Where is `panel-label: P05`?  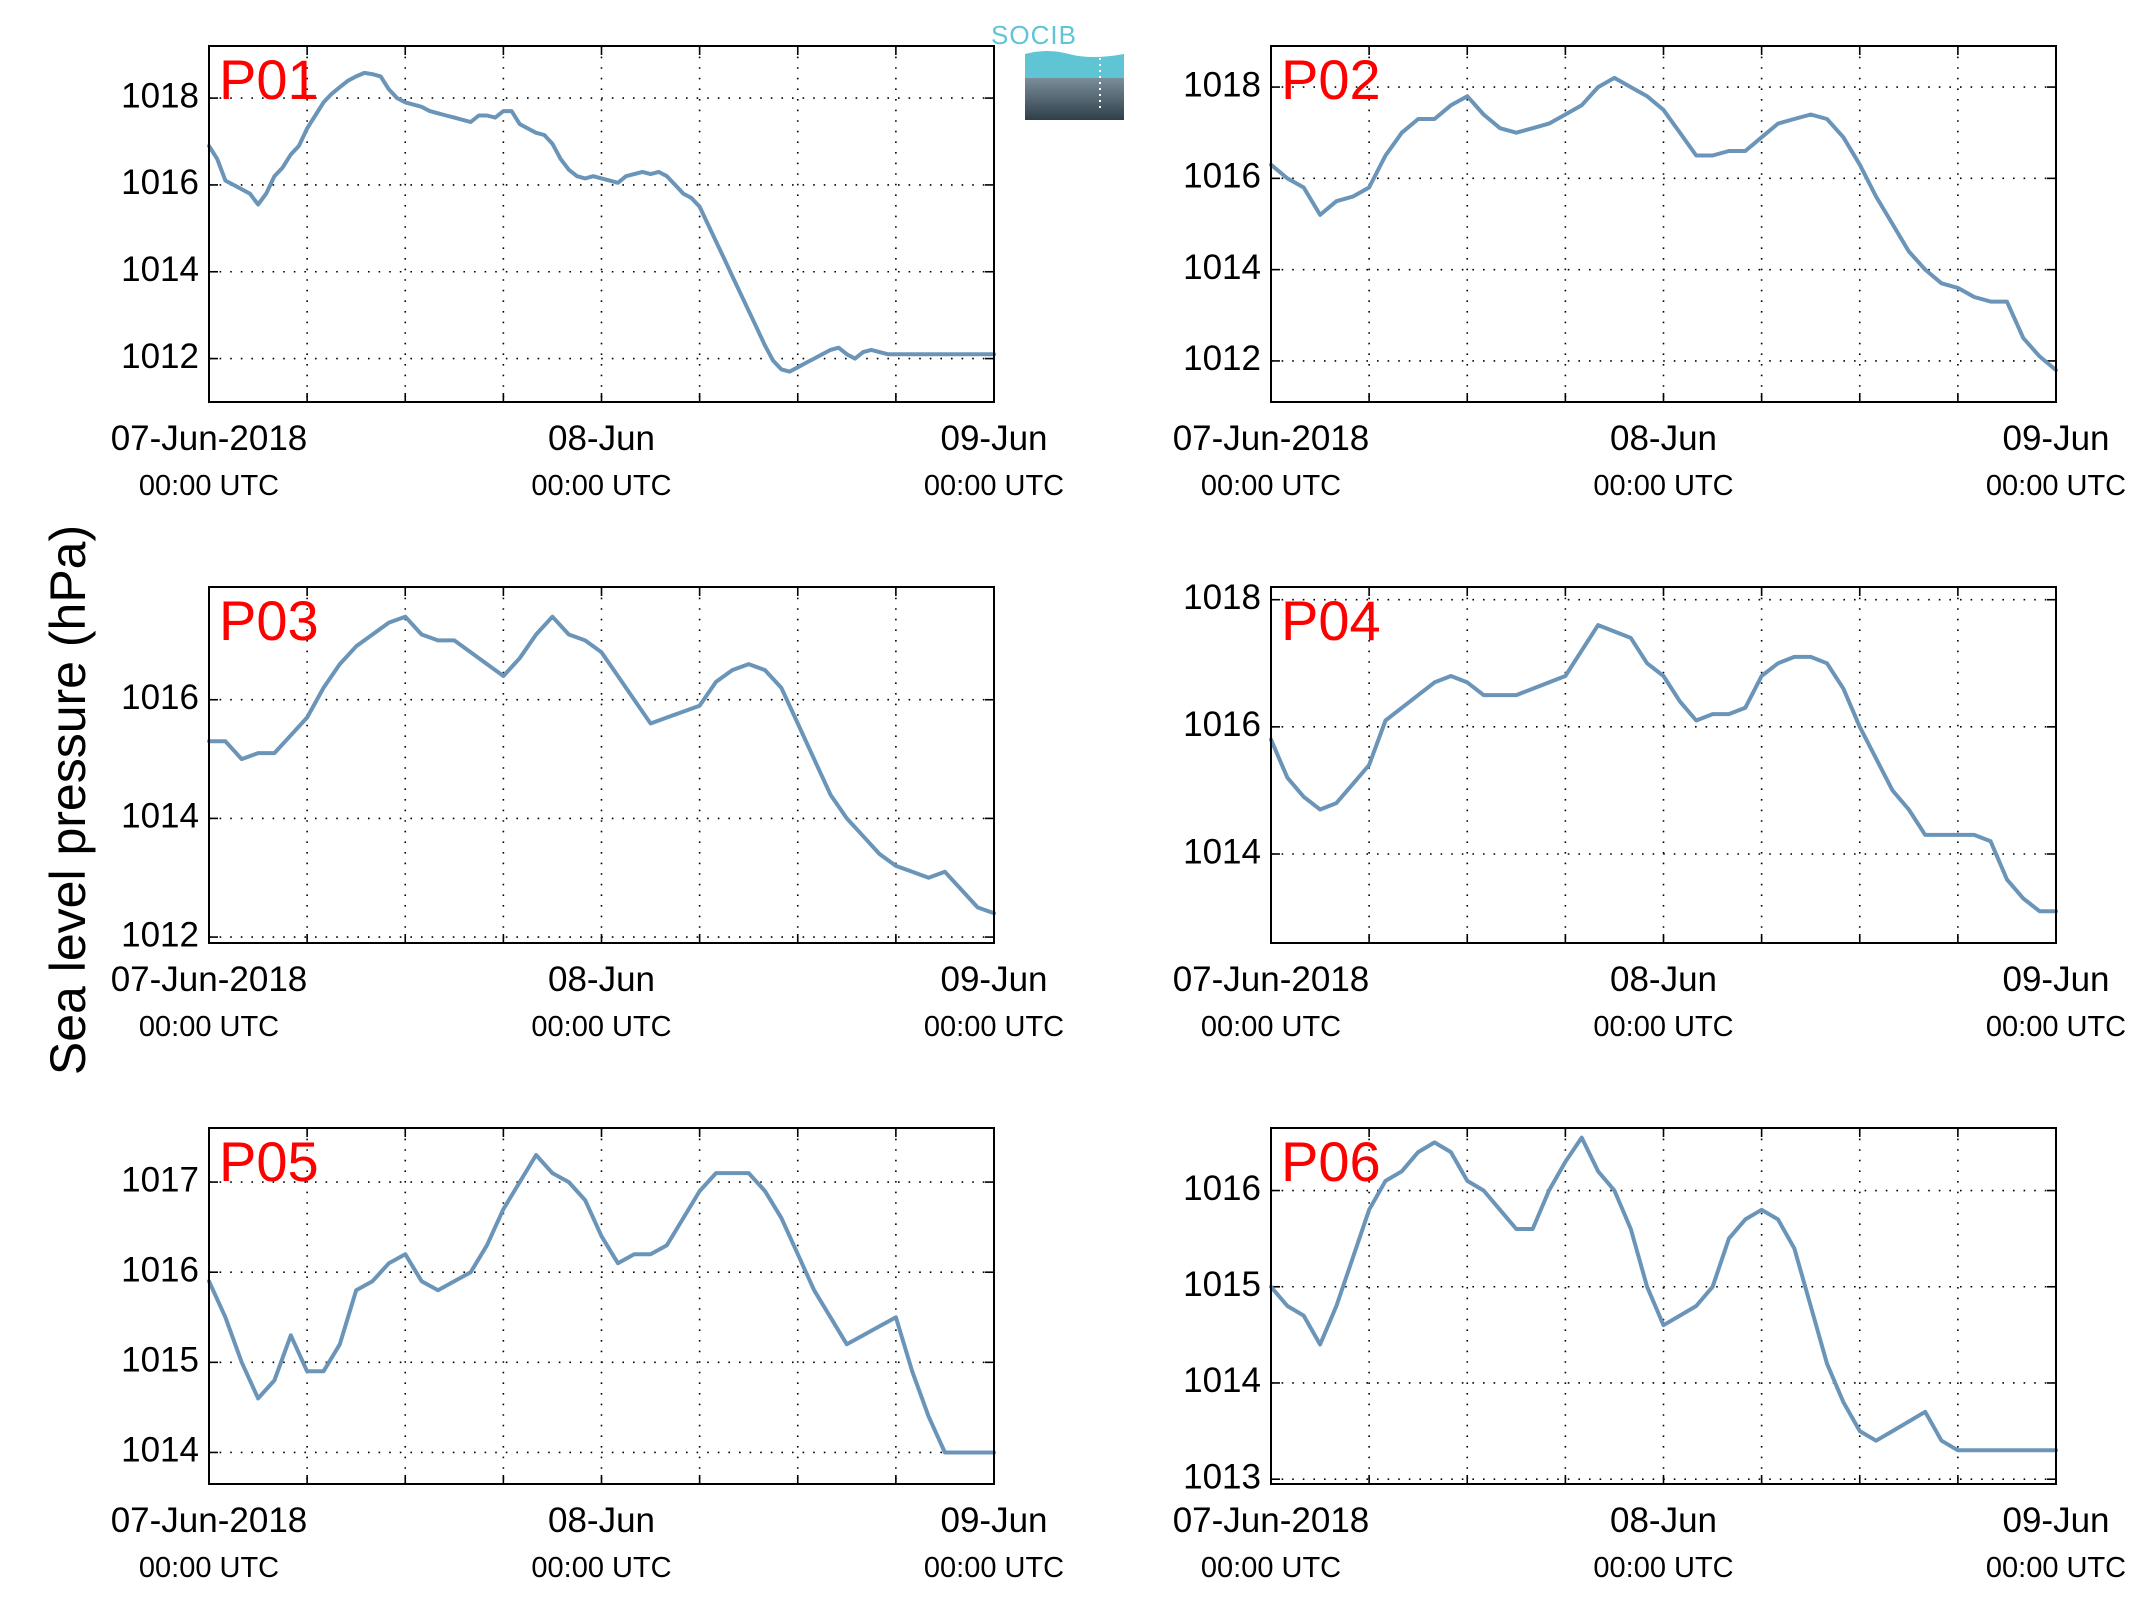
panel-label: P05 is located at coordinates (269, 1161).